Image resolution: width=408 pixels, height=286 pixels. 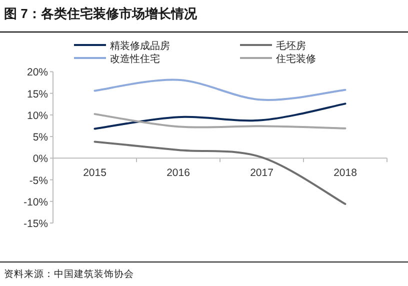 What do you see at coordinates (35, 224) in the screenshot?
I see `y-tick-label: -15%` at bounding box center [35, 224].